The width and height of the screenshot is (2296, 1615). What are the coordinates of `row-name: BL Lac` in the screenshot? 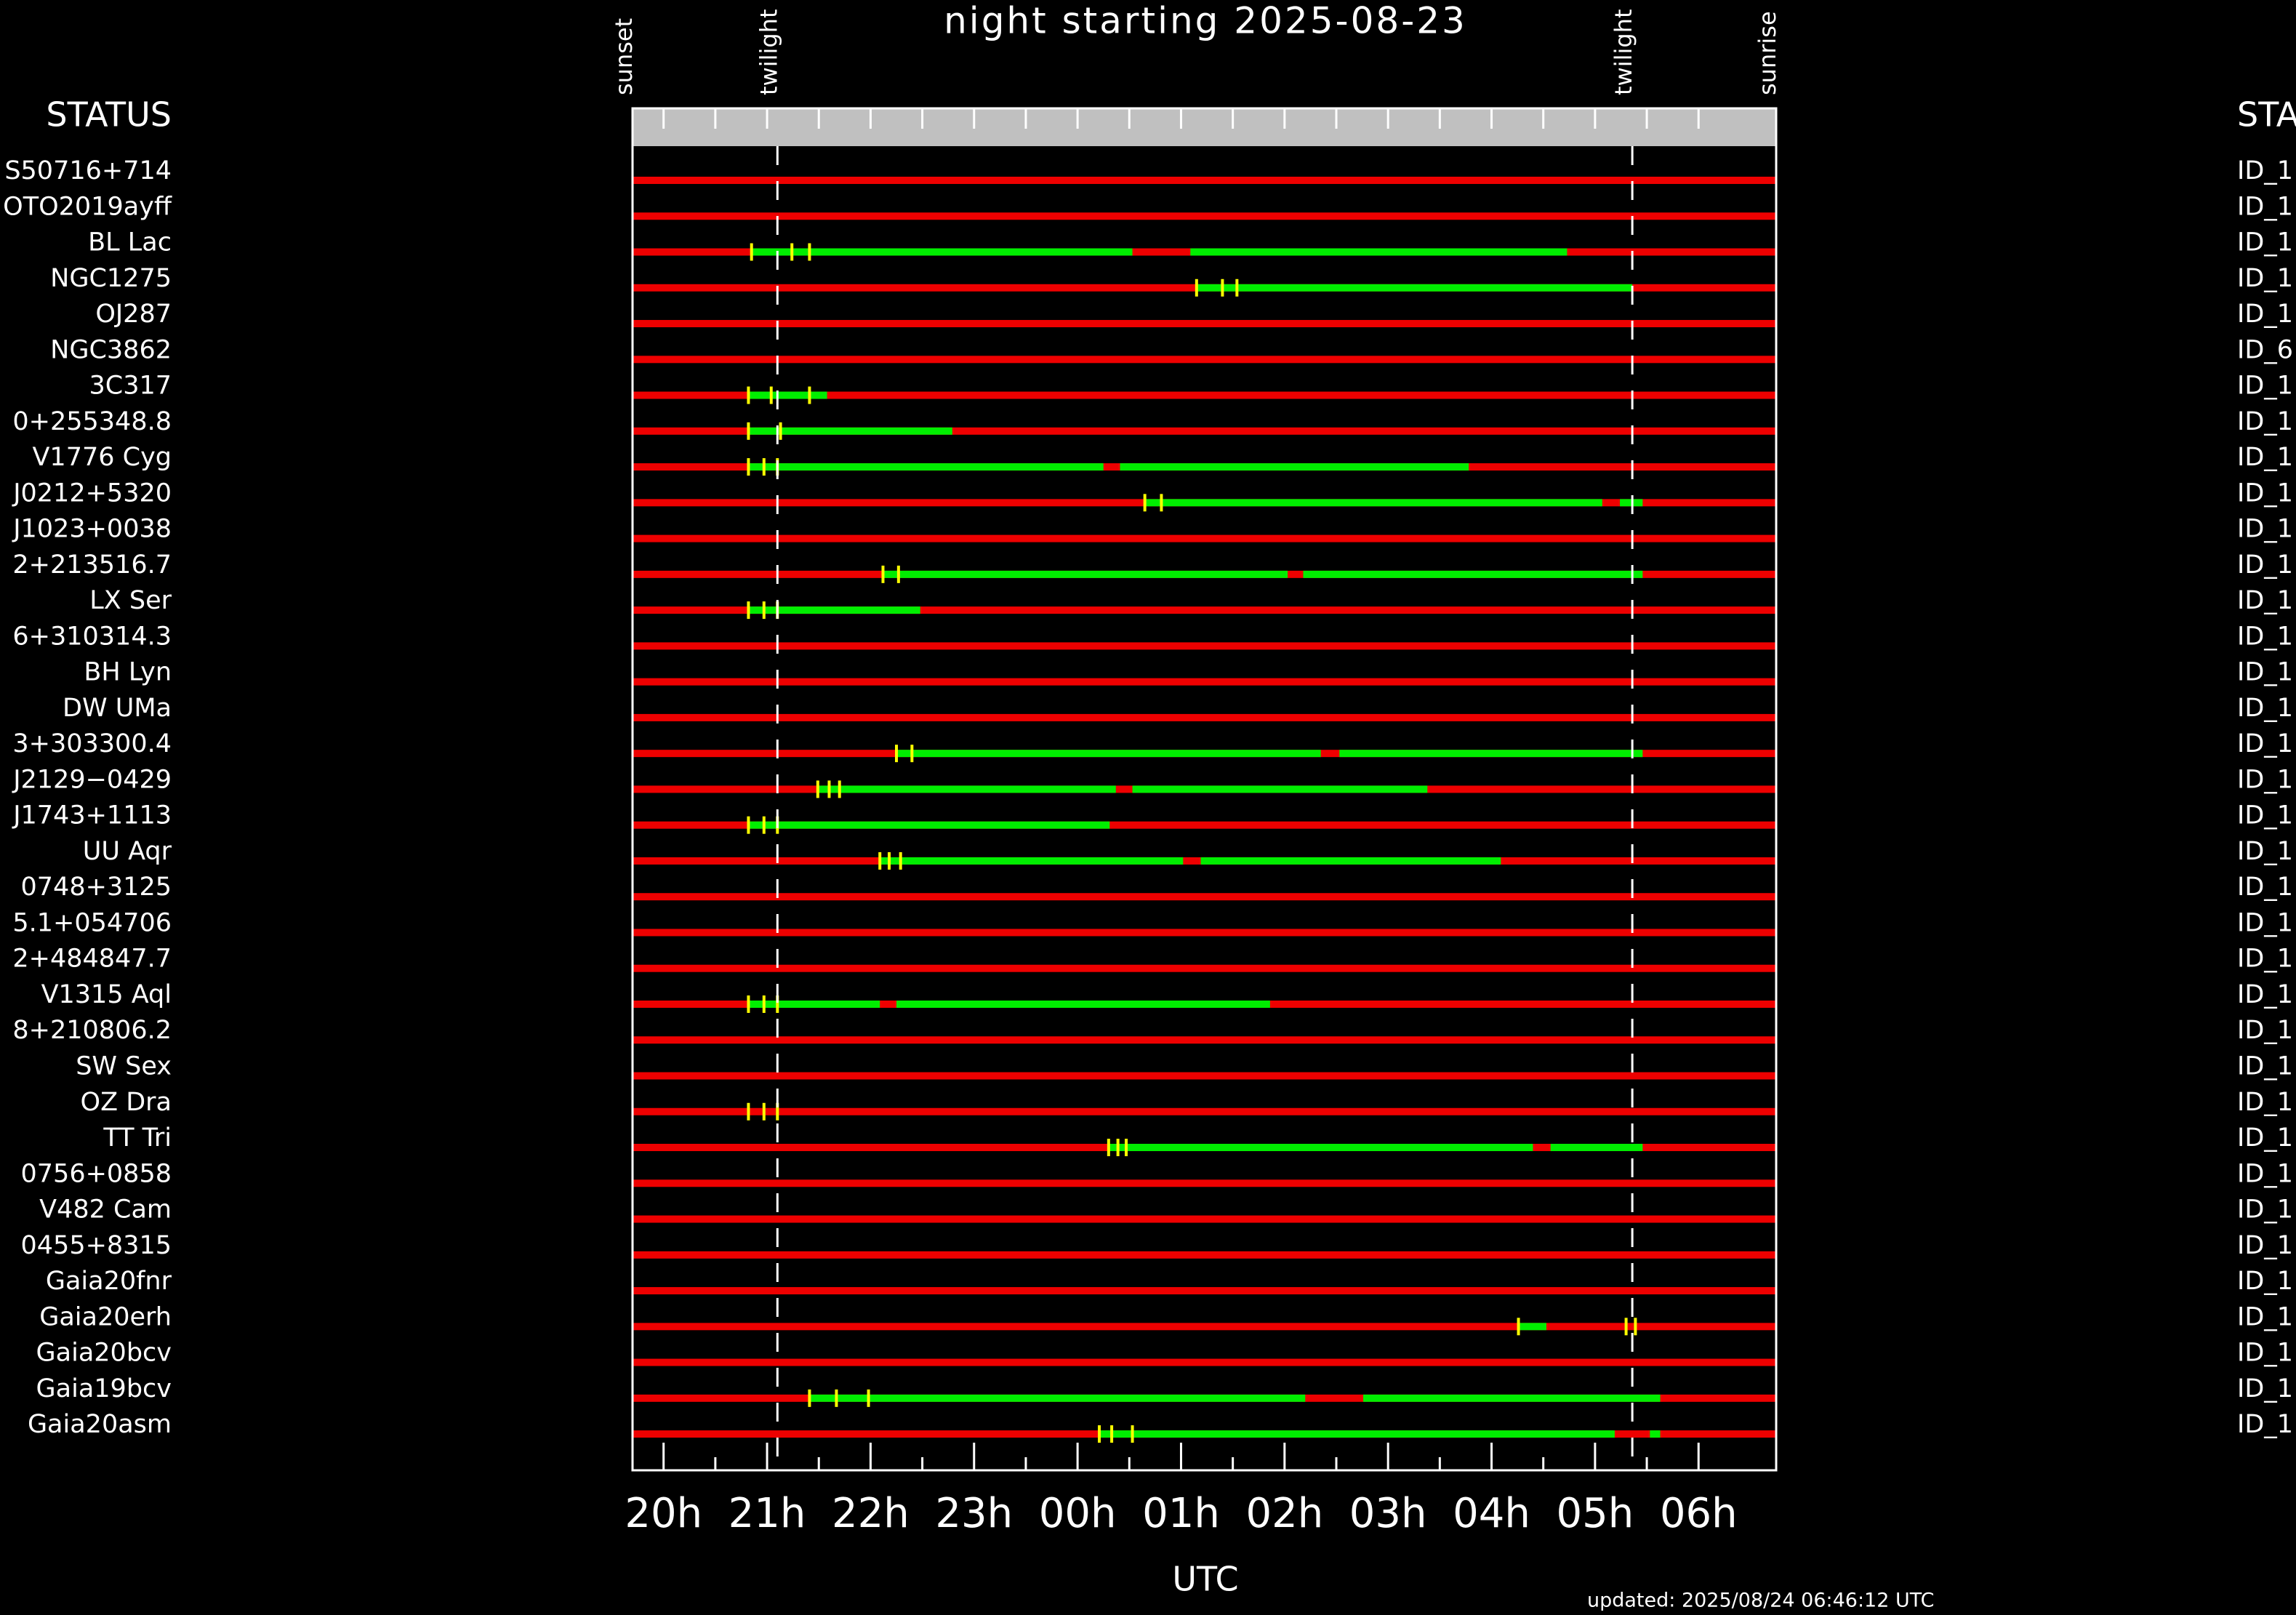 It's located at (130, 242).